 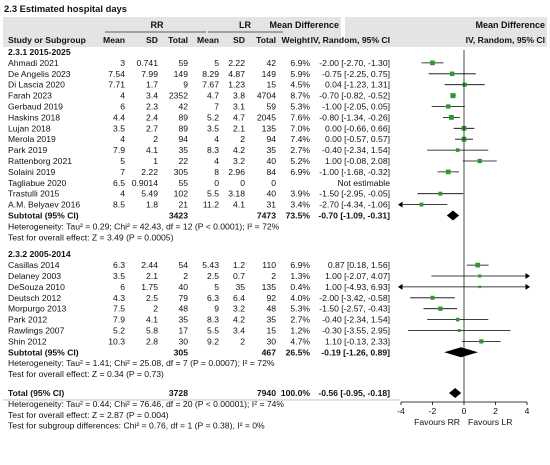 What do you see at coordinates (178, 393) in the screenshot?
I see `total-count-rr: 3728` at bounding box center [178, 393].